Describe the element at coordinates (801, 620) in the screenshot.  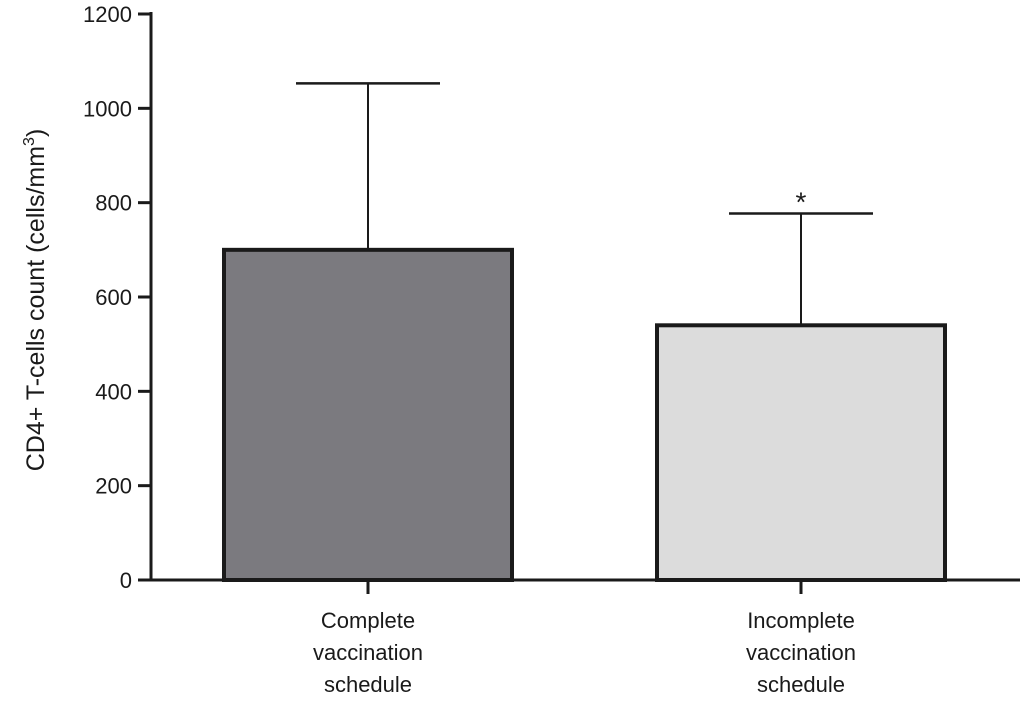
I see `x-tick-label-line: Incomplete` at that location.